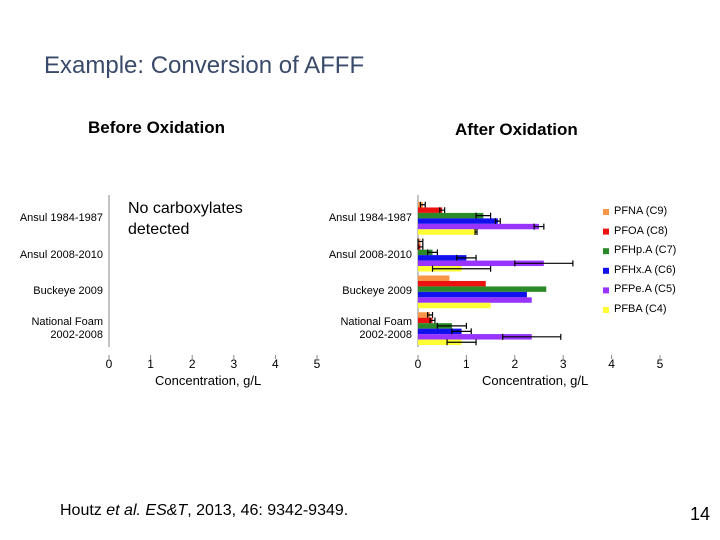 The width and height of the screenshot is (720, 540). I want to click on chart-title: Before Oxidation, so click(156, 127).